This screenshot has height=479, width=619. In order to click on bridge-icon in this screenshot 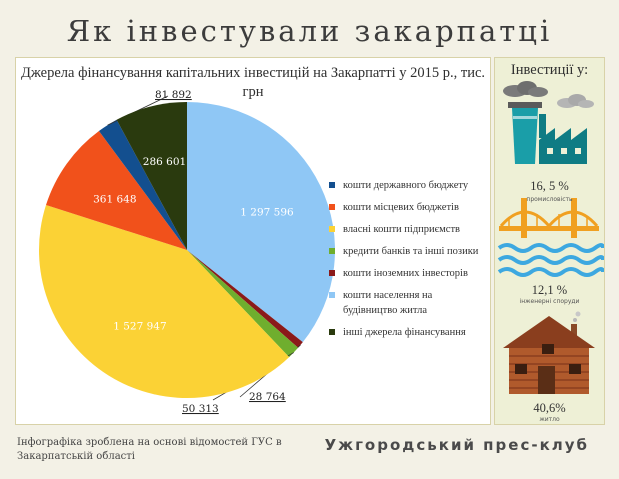, I will do `click(550, 237)`.